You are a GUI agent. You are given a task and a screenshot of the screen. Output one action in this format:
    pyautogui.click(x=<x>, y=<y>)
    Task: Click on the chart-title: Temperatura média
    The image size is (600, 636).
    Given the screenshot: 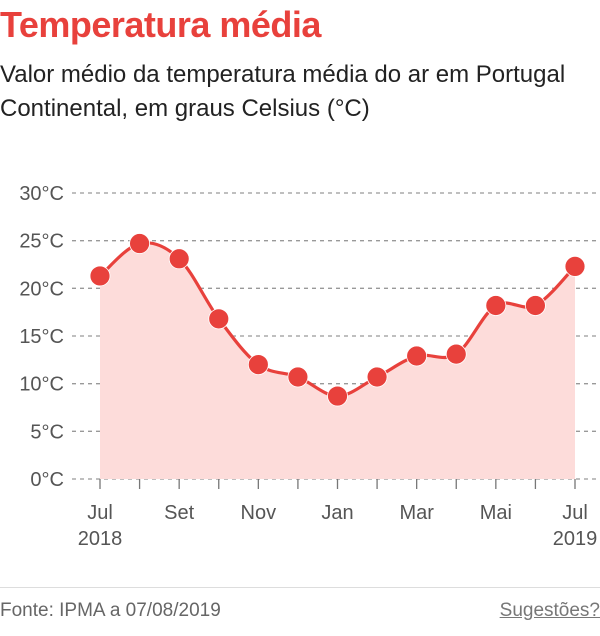 What is the action you would take?
    pyautogui.click(x=160, y=24)
    